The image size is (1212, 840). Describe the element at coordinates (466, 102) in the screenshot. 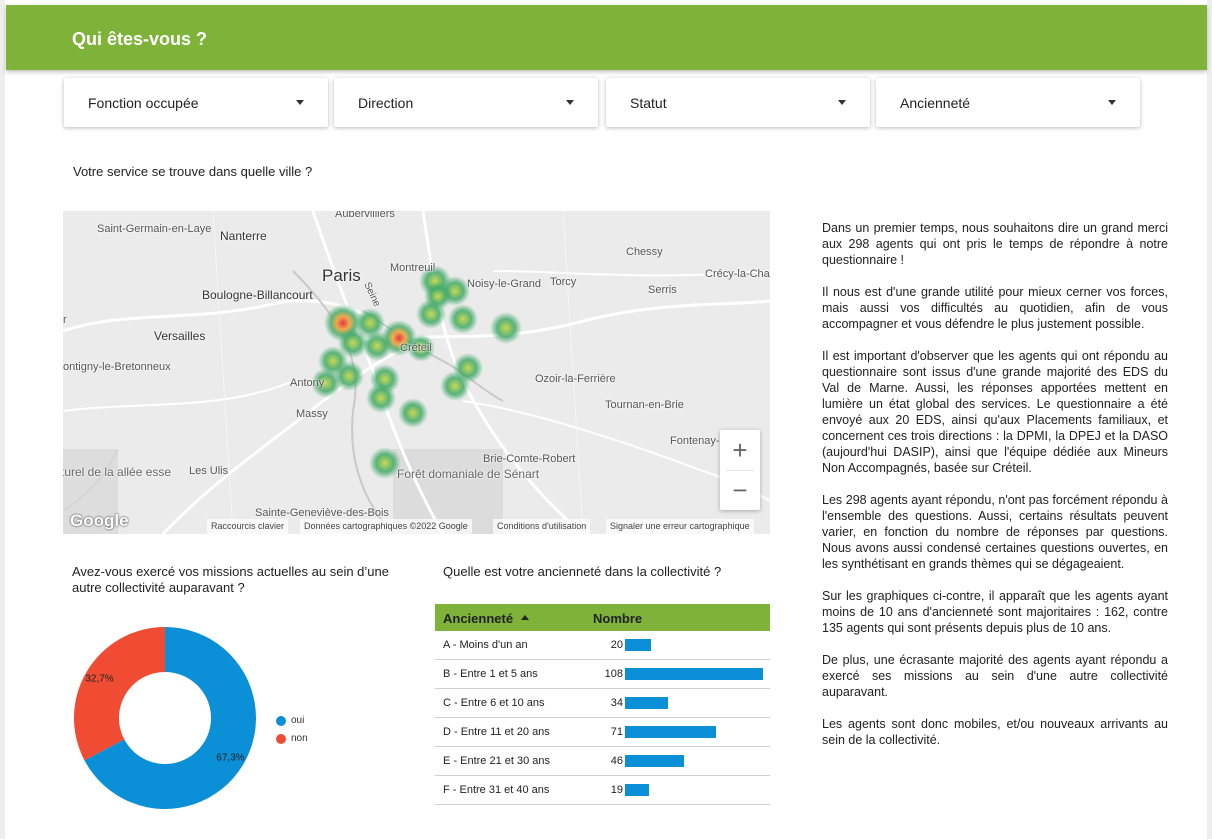

I see `filter-direction: Direction` at that location.